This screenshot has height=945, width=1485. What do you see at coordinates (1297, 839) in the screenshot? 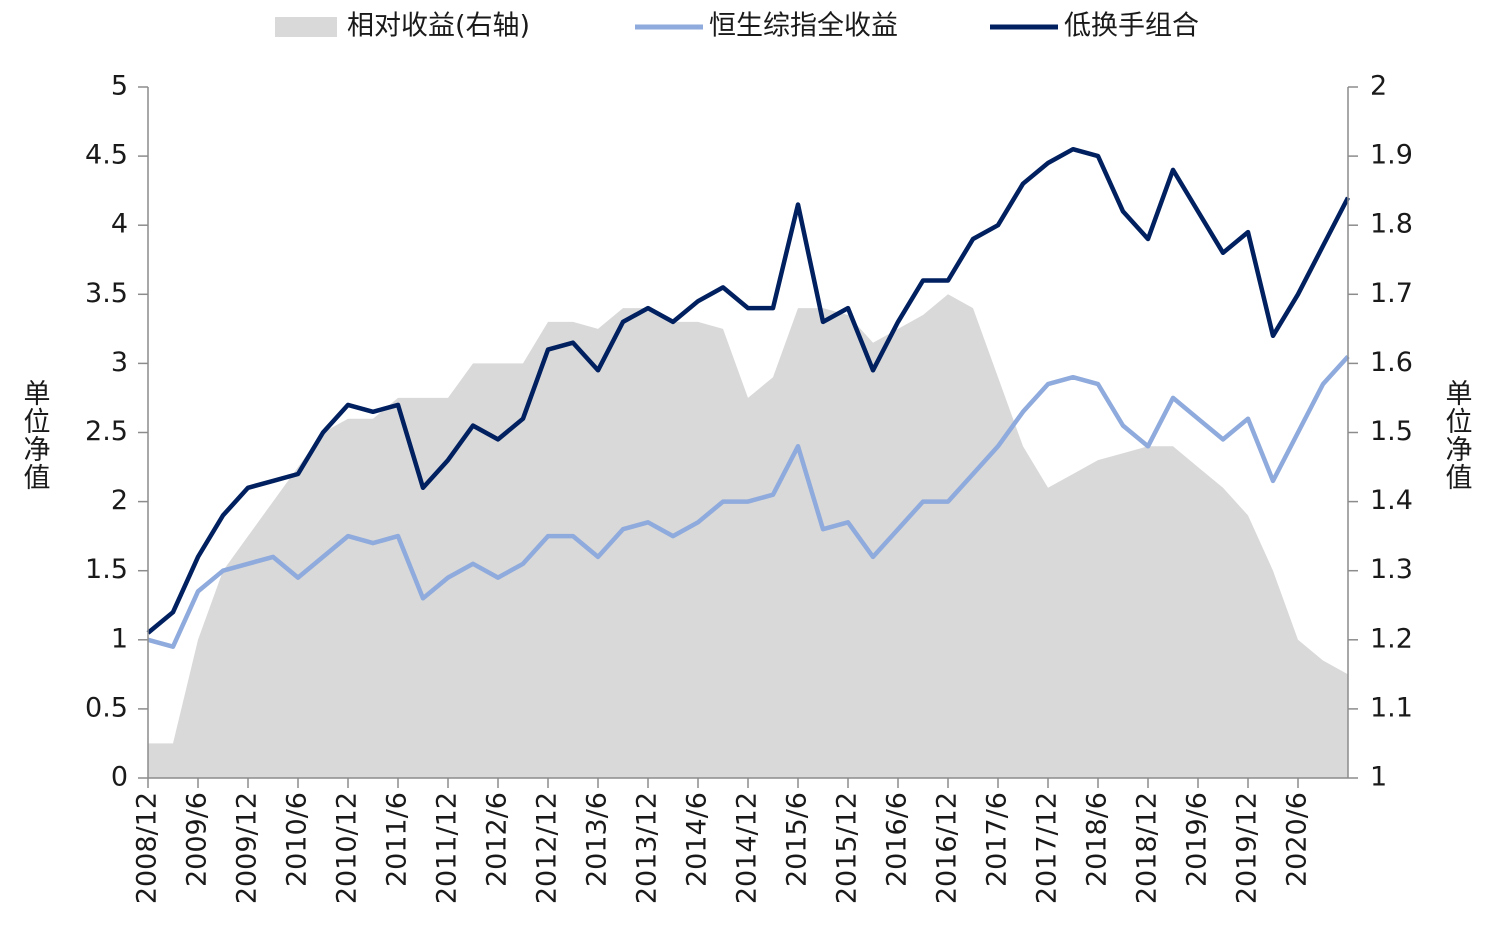
I see `x-tick-label: 2020/6` at bounding box center [1297, 839].